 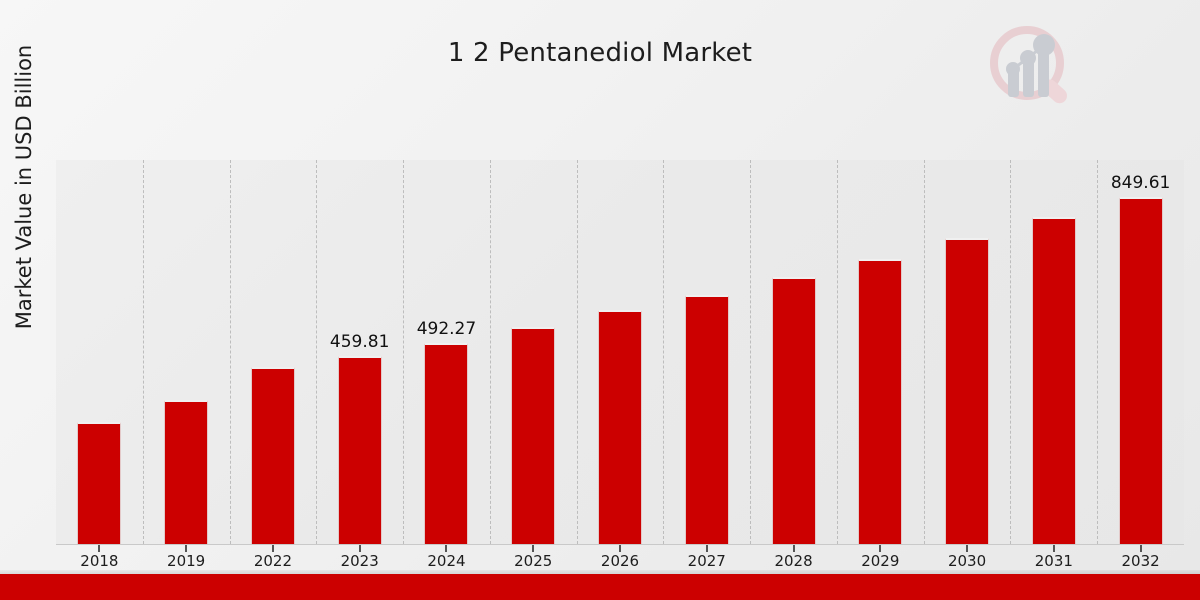 What do you see at coordinates (186, 561) in the screenshot?
I see `x-axis-tick-label: 2019` at bounding box center [186, 561].